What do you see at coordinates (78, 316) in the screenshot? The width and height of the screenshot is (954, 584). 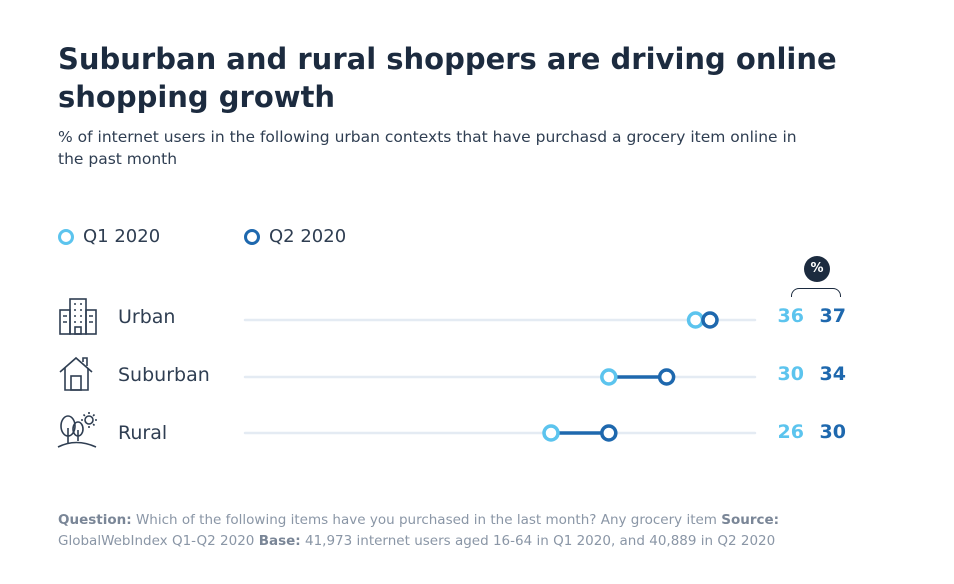 I see `building-icon` at bounding box center [78, 316].